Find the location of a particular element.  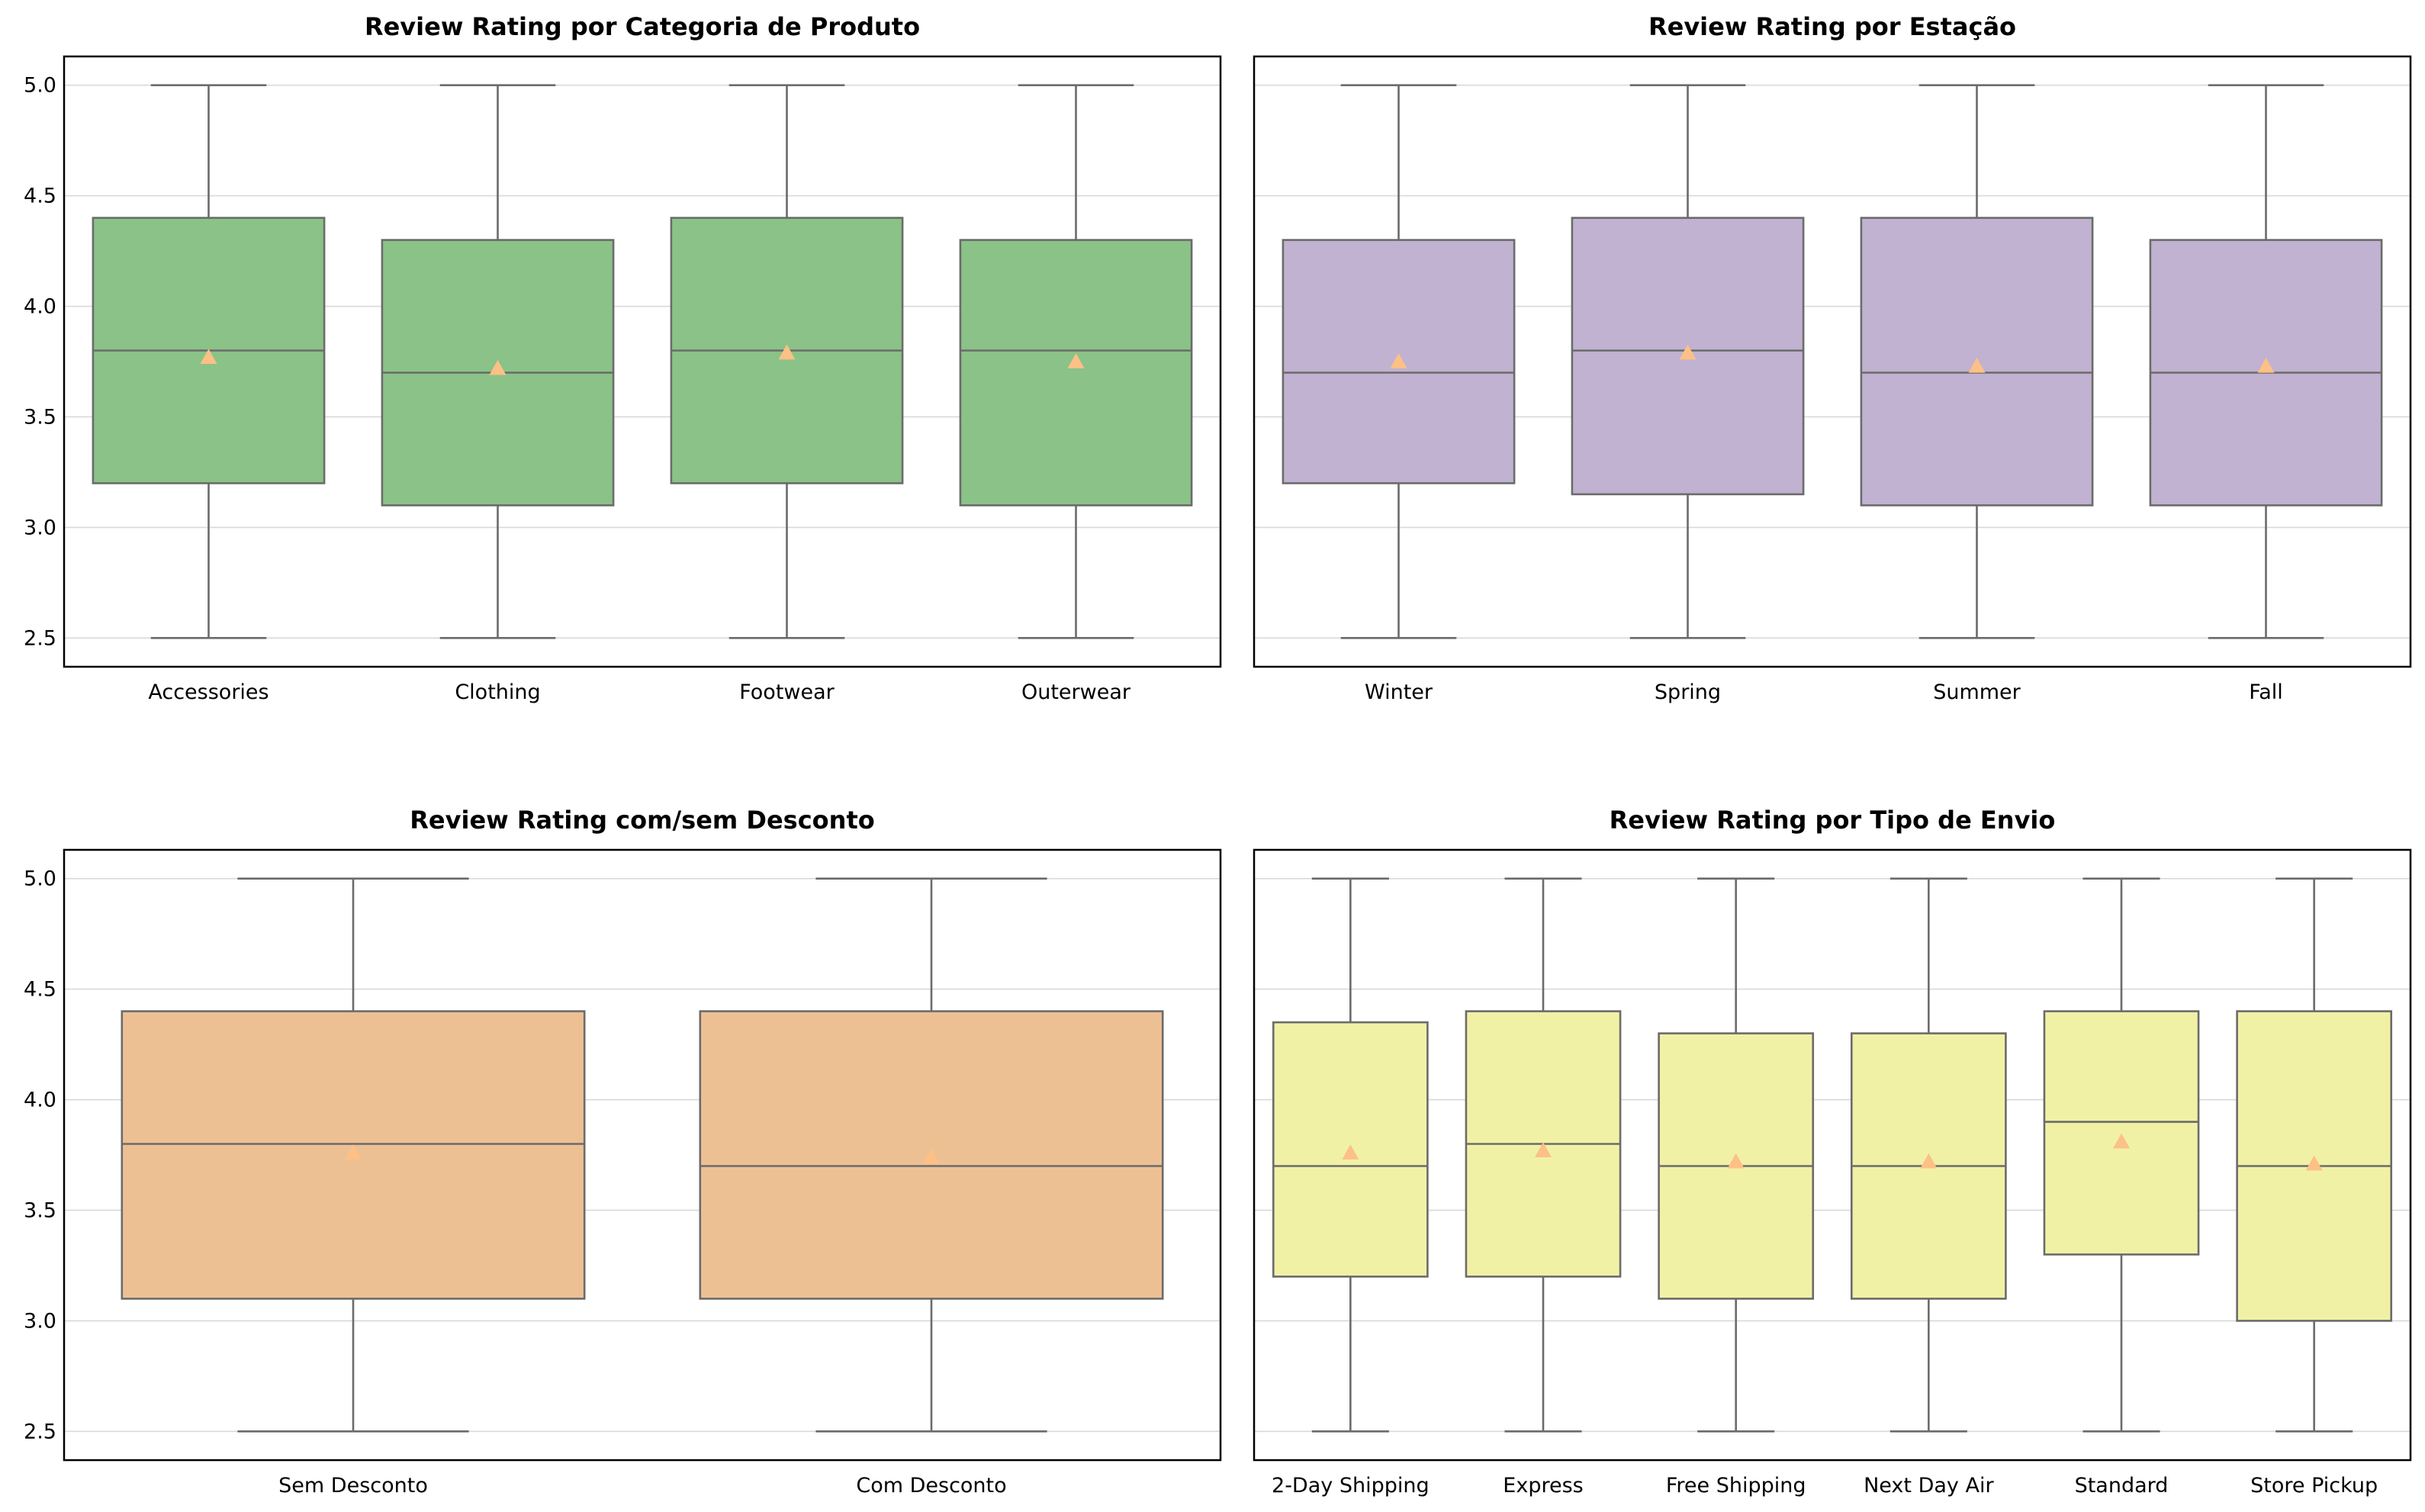

box-free-shipping is located at coordinates (1736, 1155).